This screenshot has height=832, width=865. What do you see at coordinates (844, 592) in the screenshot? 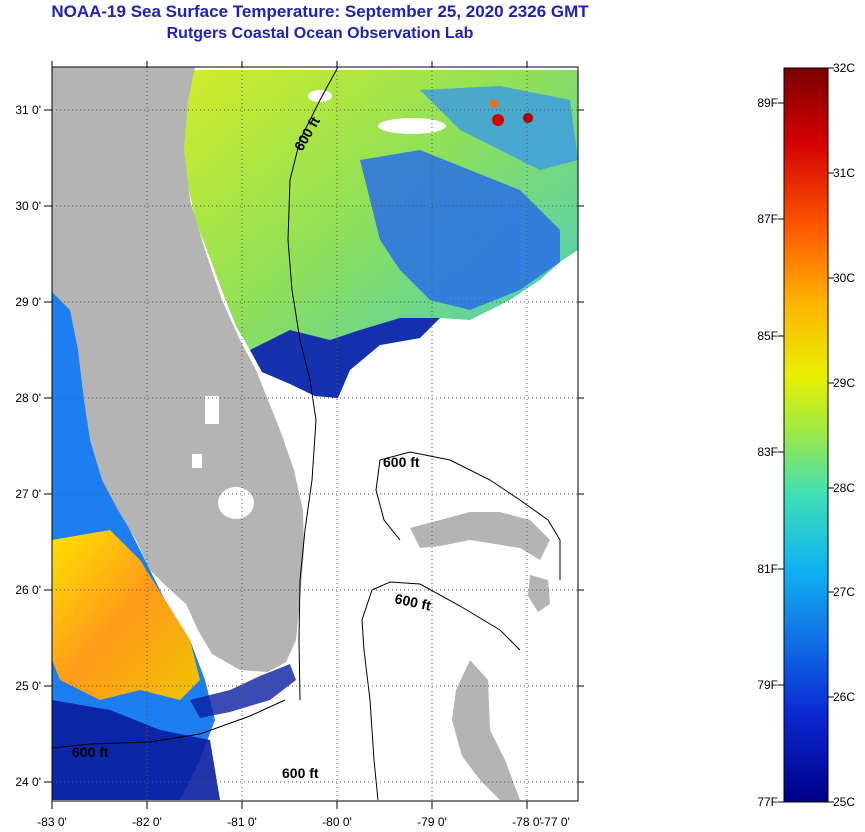
I see `colorbar-celsius-label: 27C` at bounding box center [844, 592].